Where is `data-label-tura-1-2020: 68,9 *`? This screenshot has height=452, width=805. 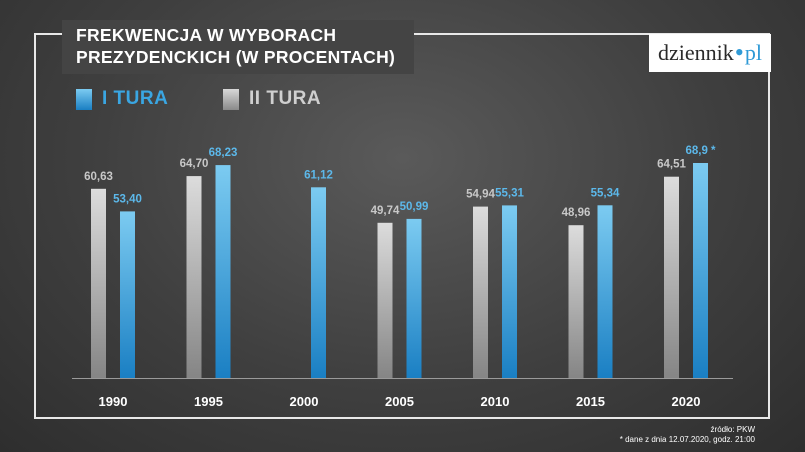 data-label-tura-1-2020: 68,9 * is located at coordinates (700, 151).